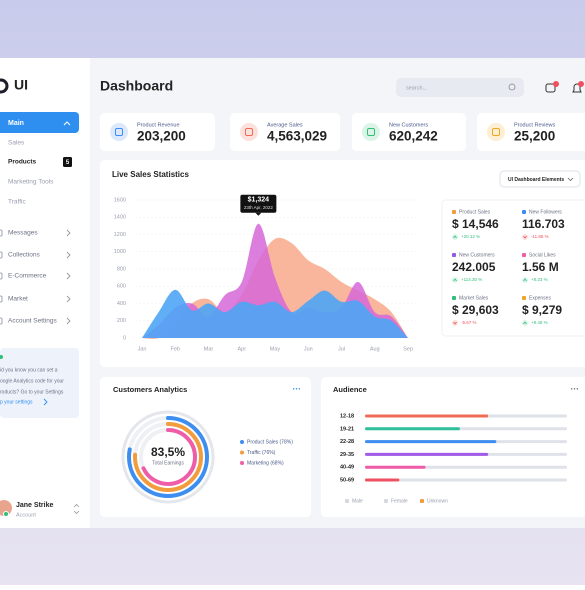  I want to click on age-label: 50-69, so click(347, 480).